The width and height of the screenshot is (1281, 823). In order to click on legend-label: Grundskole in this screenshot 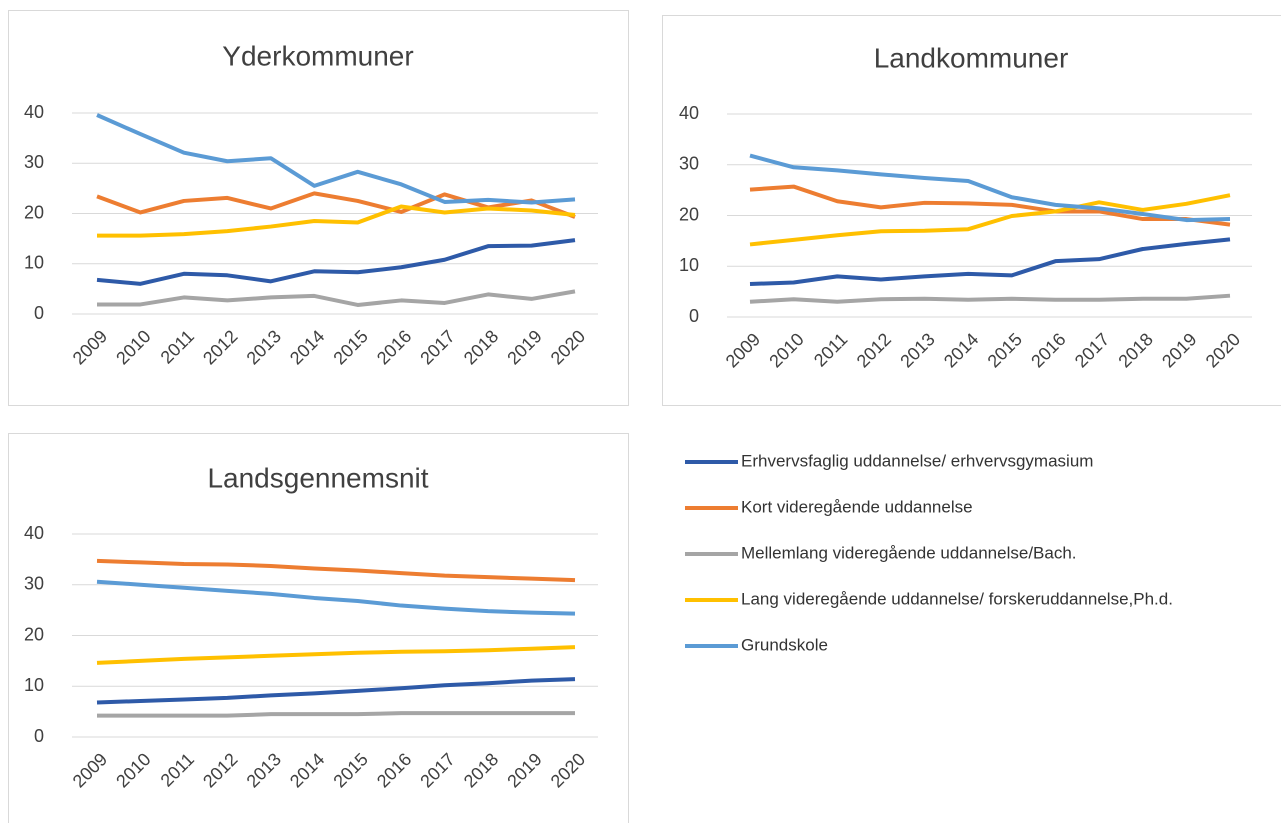, I will do `click(784, 644)`.